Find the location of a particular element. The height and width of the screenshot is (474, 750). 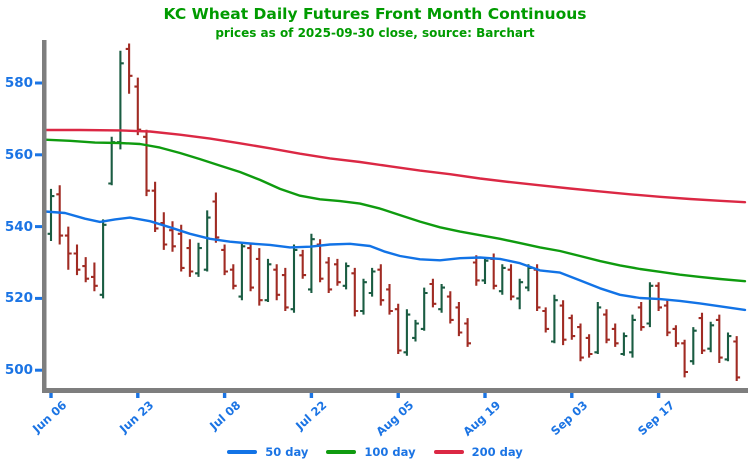

50day-line-swatch is located at coordinates (242, 452).